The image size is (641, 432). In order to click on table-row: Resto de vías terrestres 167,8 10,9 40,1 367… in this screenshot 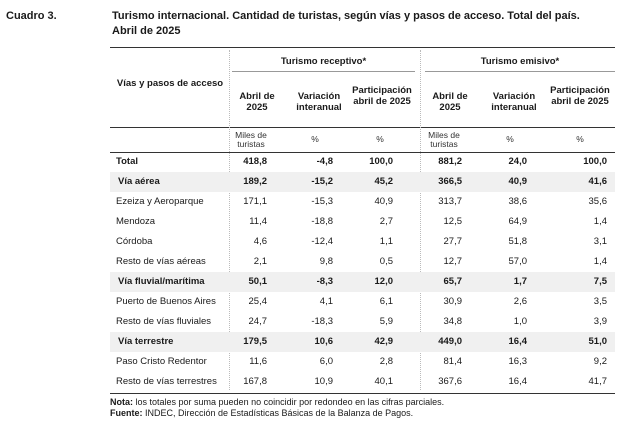, I will do `click(362, 382)`.